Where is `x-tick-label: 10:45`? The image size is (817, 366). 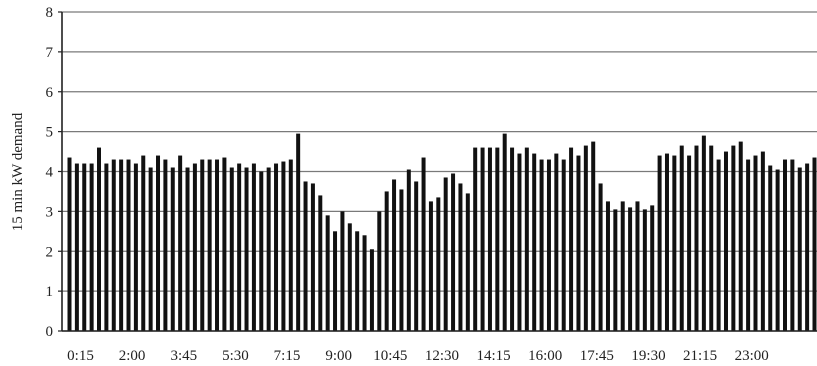
x-tick-label: 10:45 is located at coordinates (390, 356).